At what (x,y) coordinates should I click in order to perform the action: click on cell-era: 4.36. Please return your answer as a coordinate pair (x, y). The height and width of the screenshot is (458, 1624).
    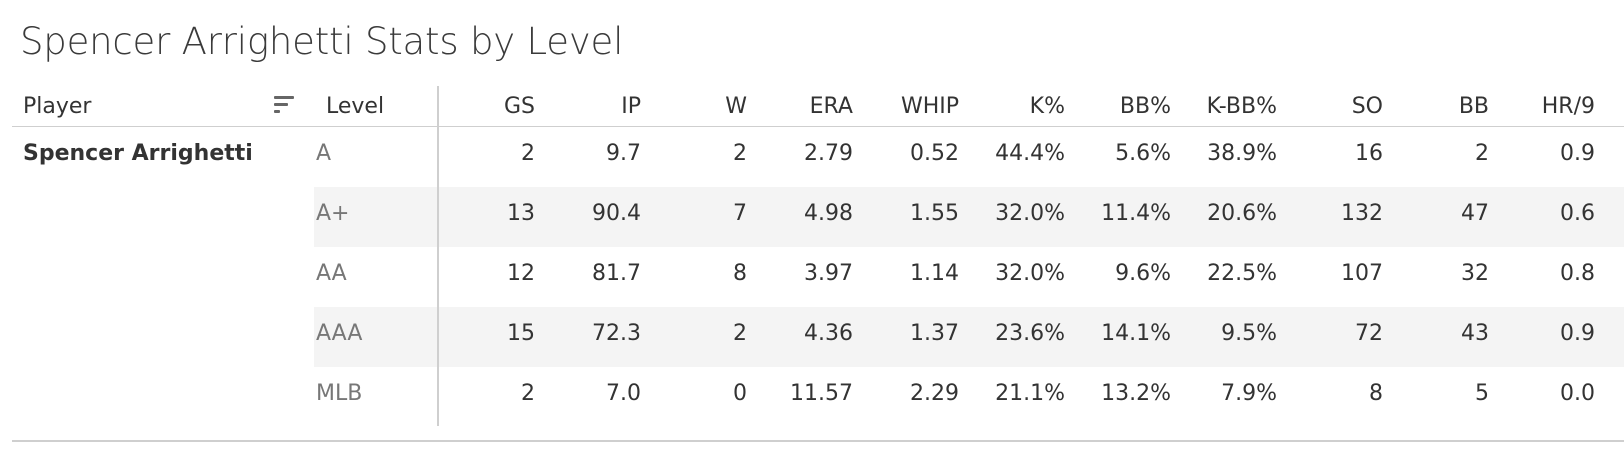
    Looking at the image, I should click on (828, 333).